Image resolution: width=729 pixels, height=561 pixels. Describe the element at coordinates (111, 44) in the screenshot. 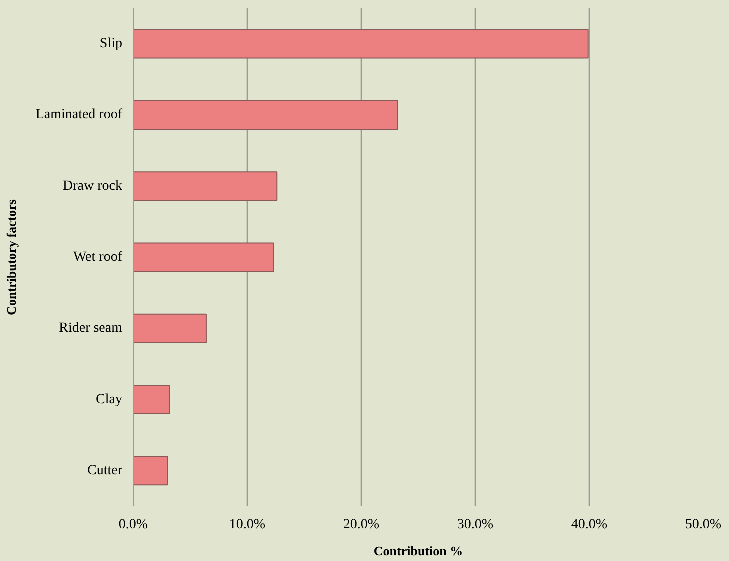

I see `y-tick-label: Slip` at that location.